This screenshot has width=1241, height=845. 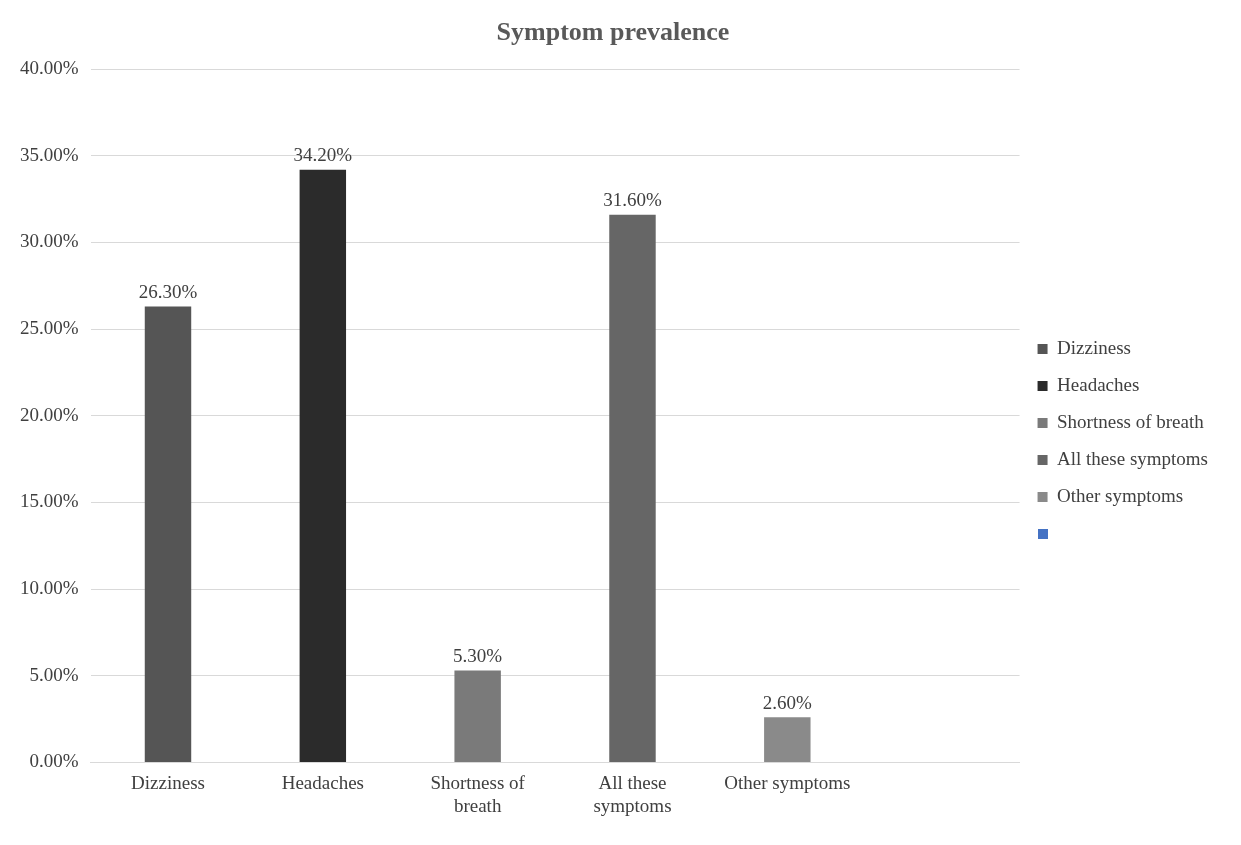 I want to click on y-tick-label: 20.00%, so click(x=49, y=414).